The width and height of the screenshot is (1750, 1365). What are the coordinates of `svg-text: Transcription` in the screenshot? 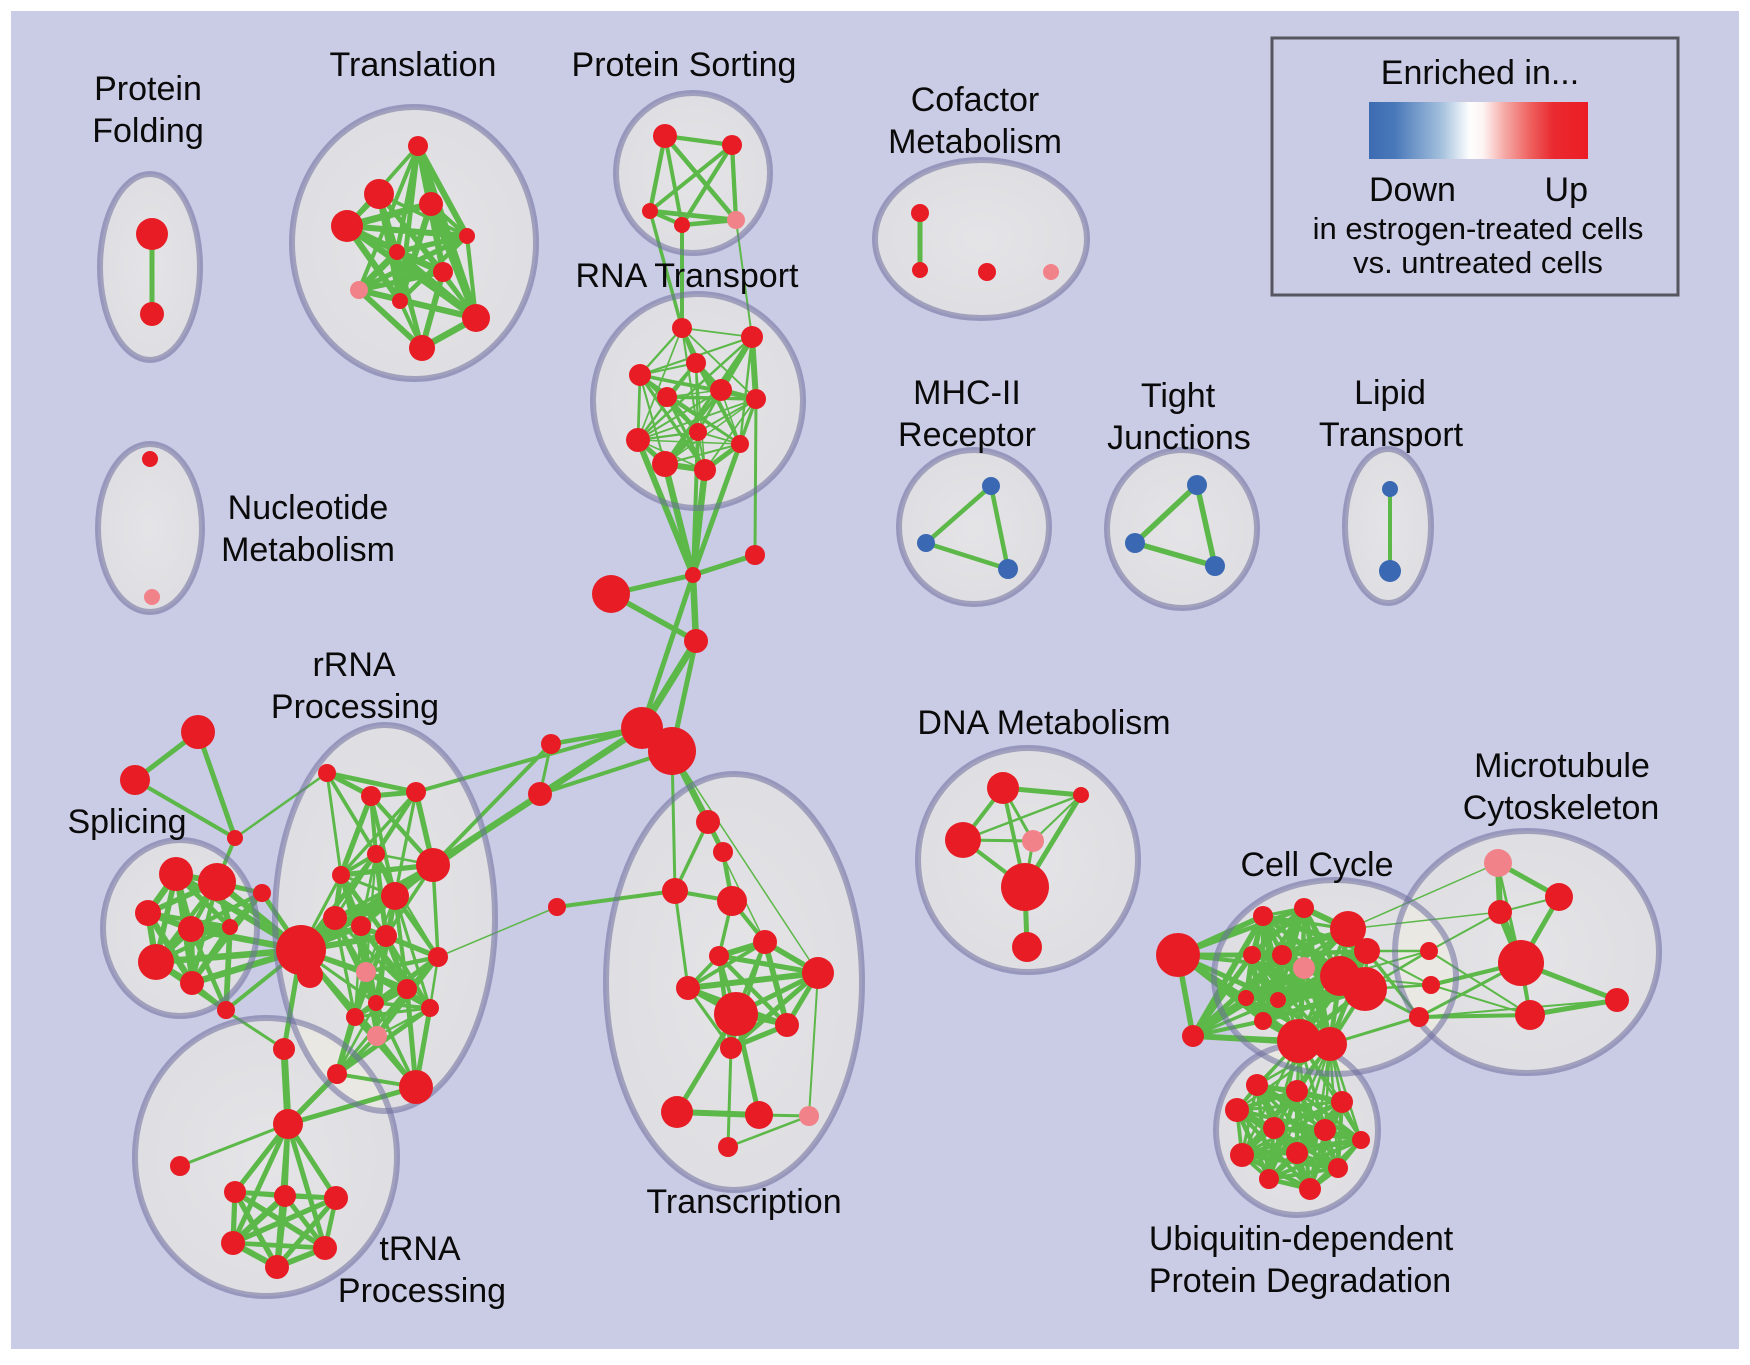 It's located at (743, 1202).